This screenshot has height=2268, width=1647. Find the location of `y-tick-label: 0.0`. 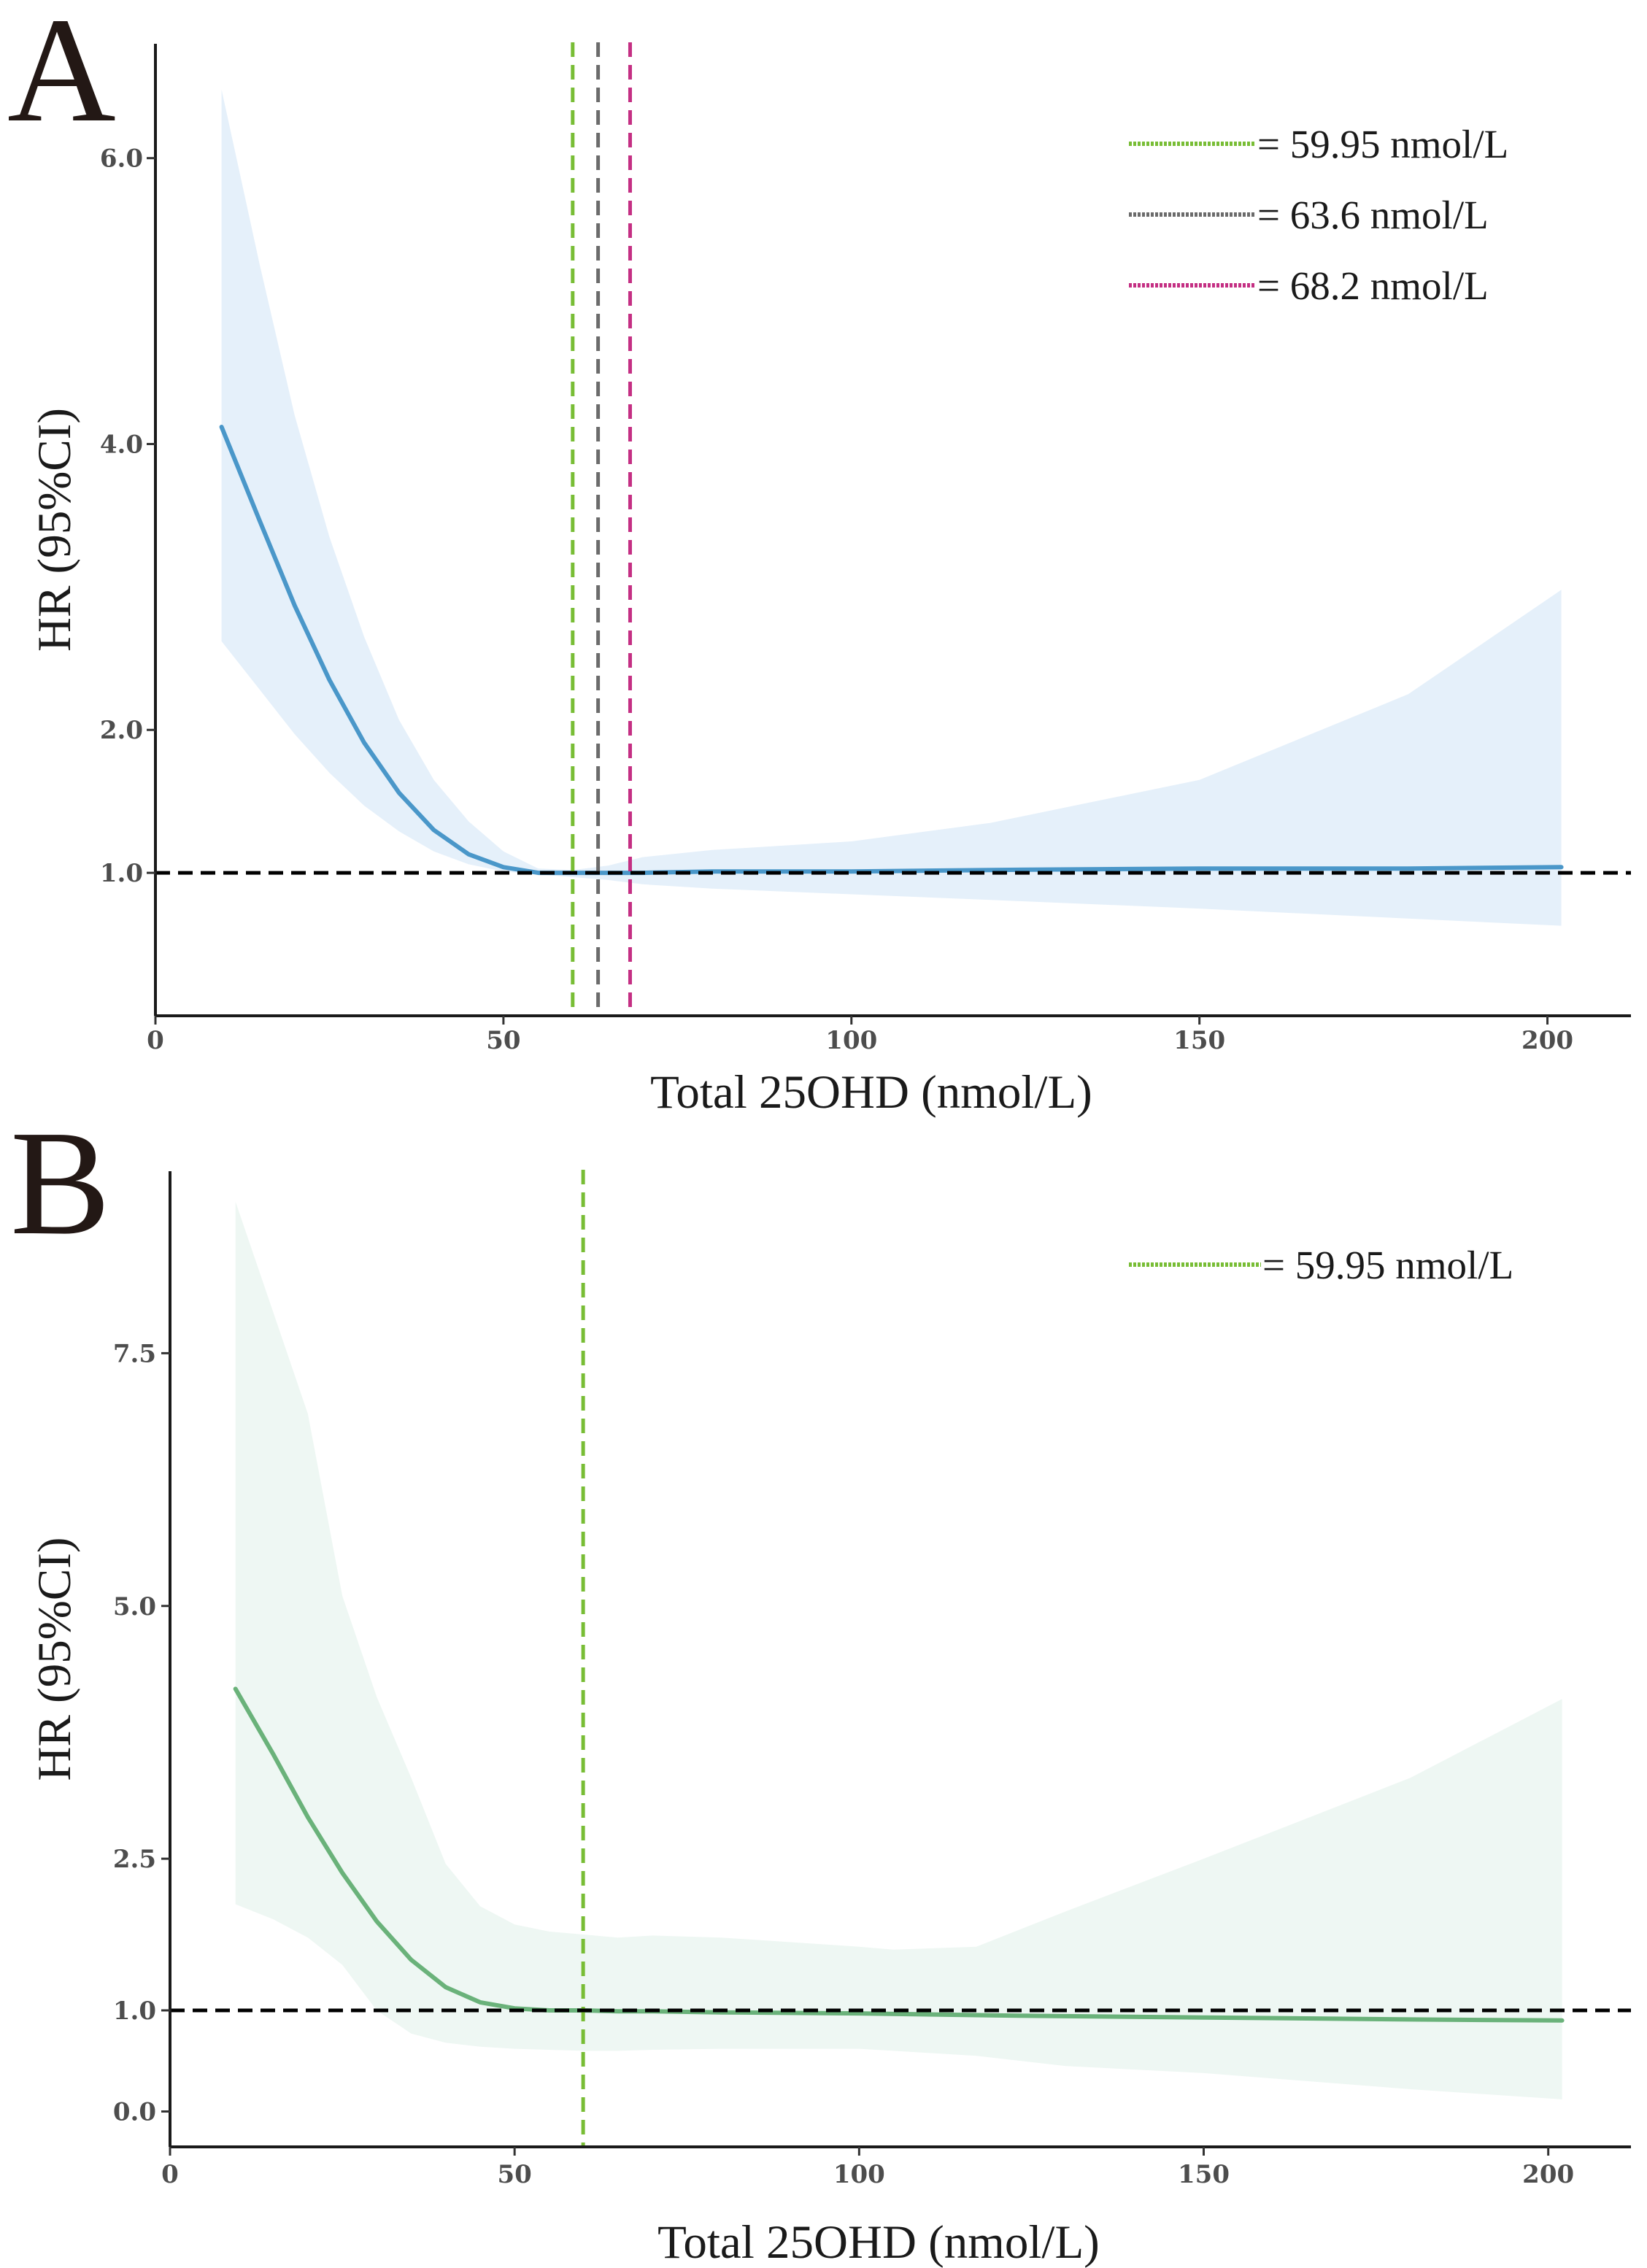

y-tick-label: 0.0 is located at coordinates (134, 2112).